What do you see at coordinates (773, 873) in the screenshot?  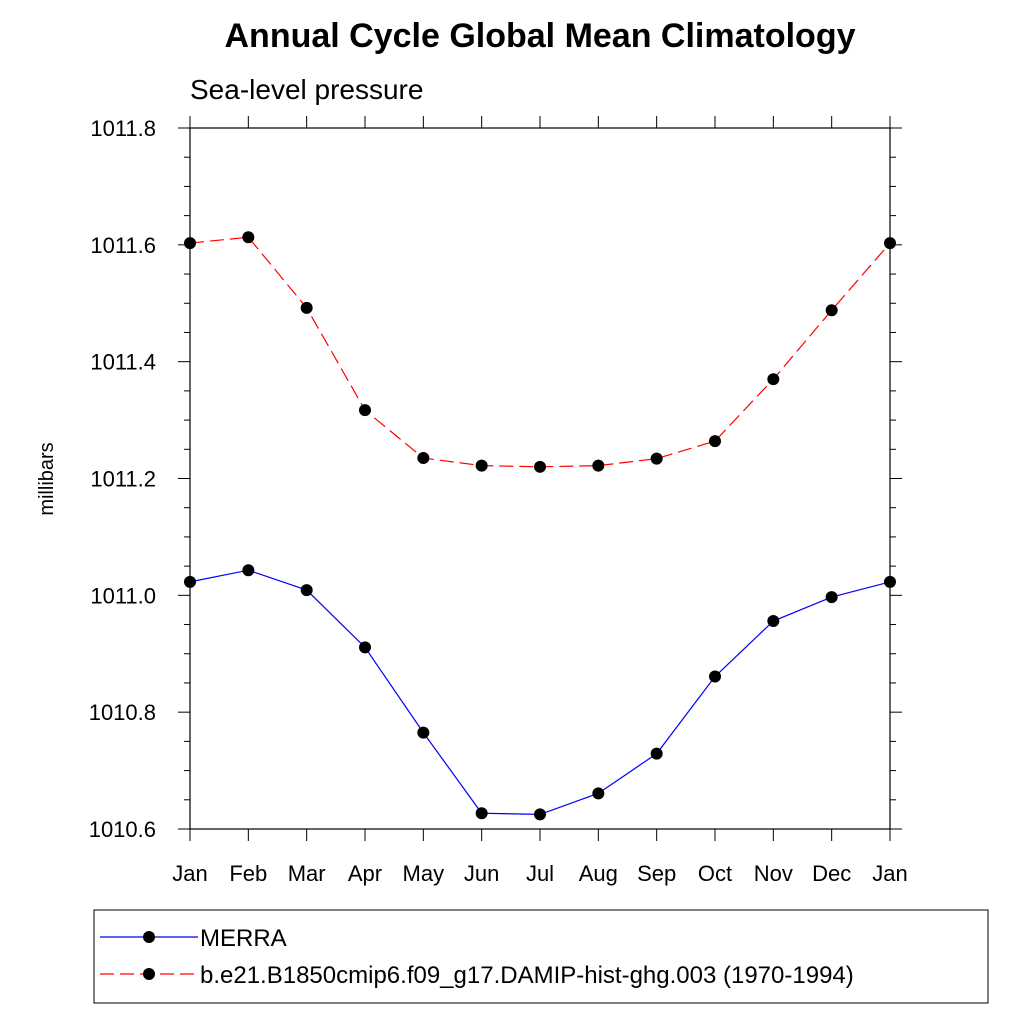 I see `x-tick-label: Nov` at bounding box center [773, 873].